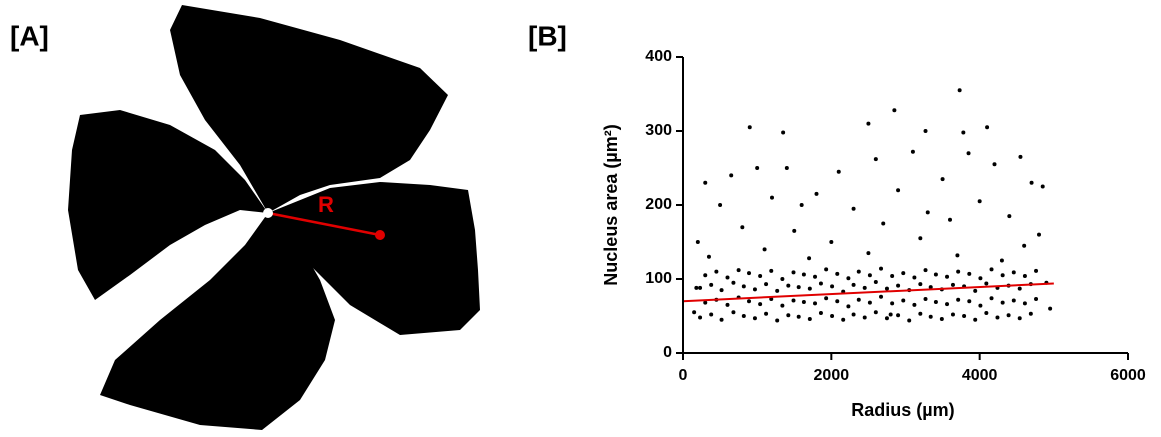  I want to click on x-tick-label: 6000, so click(1128, 375).